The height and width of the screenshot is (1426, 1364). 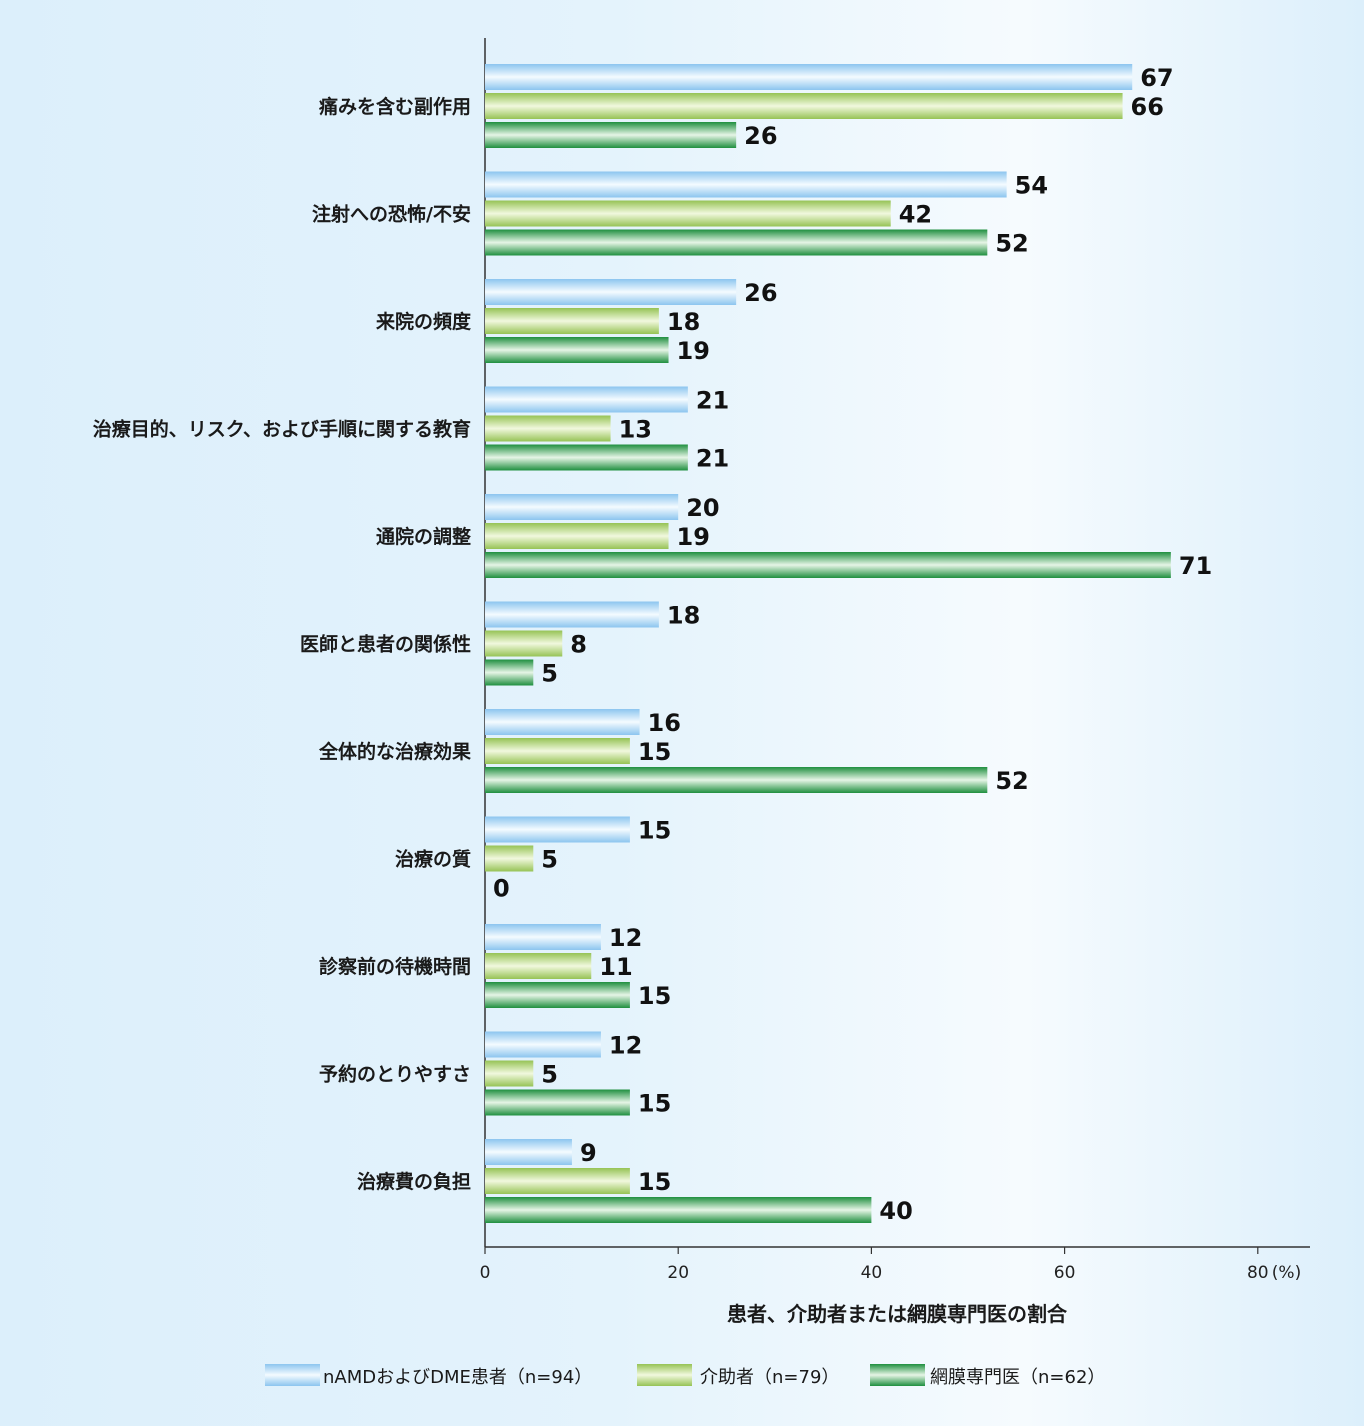 I want to click on legend-label: 介助者（n=79）, so click(x=769, y=1377).